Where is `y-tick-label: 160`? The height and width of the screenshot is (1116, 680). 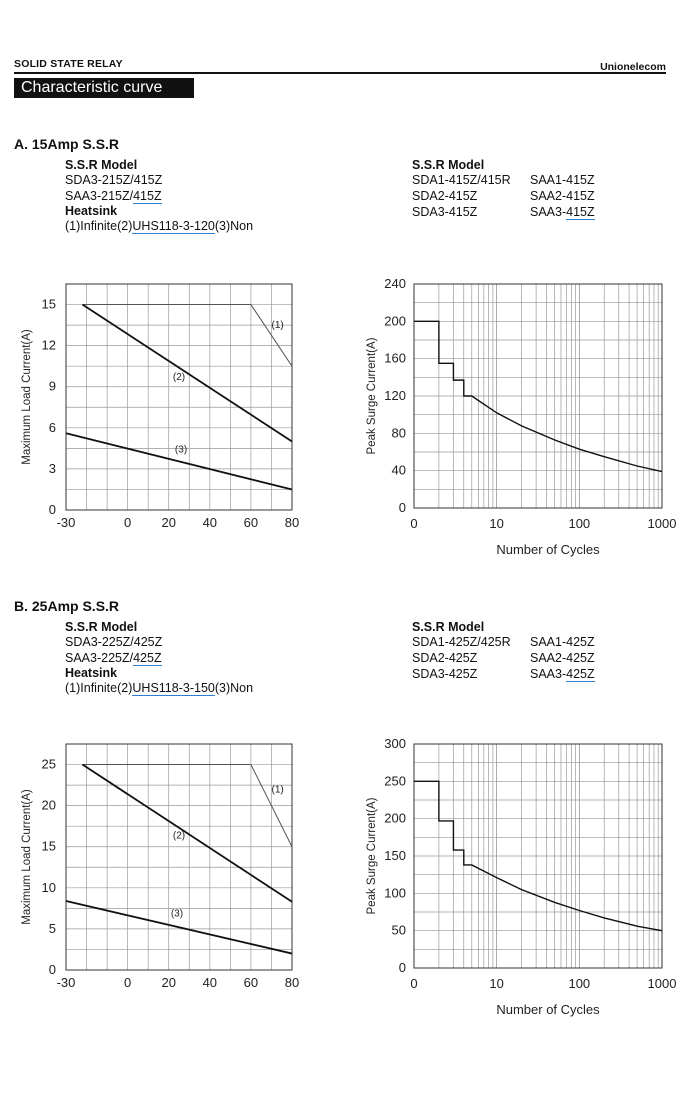
y-tick-label: 160 is located at coordinates (395, 358).